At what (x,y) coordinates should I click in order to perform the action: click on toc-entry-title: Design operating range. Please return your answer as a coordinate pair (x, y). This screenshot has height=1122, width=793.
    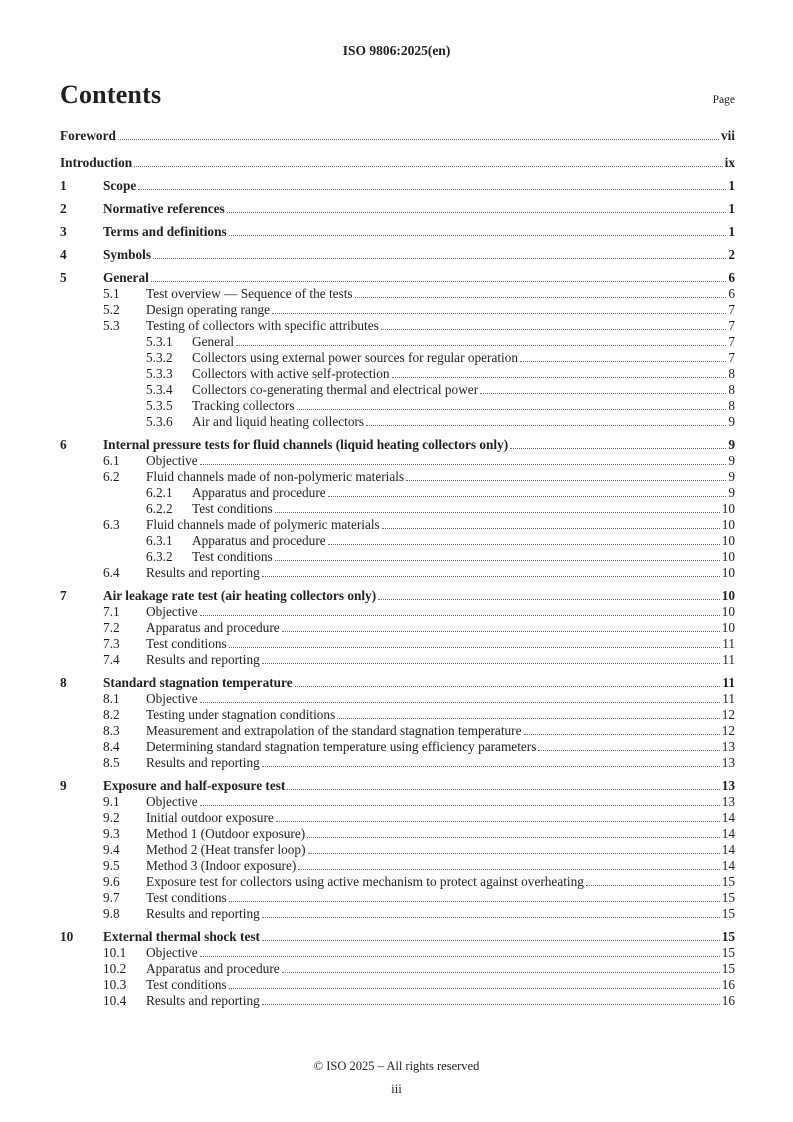
    Looking at the image, I should click on (208, 309).